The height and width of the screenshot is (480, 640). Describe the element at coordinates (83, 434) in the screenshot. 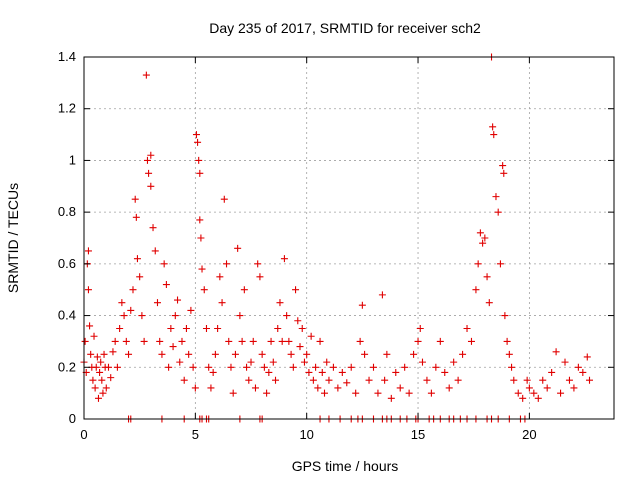

I see `x-tick-label: 0` at that location.